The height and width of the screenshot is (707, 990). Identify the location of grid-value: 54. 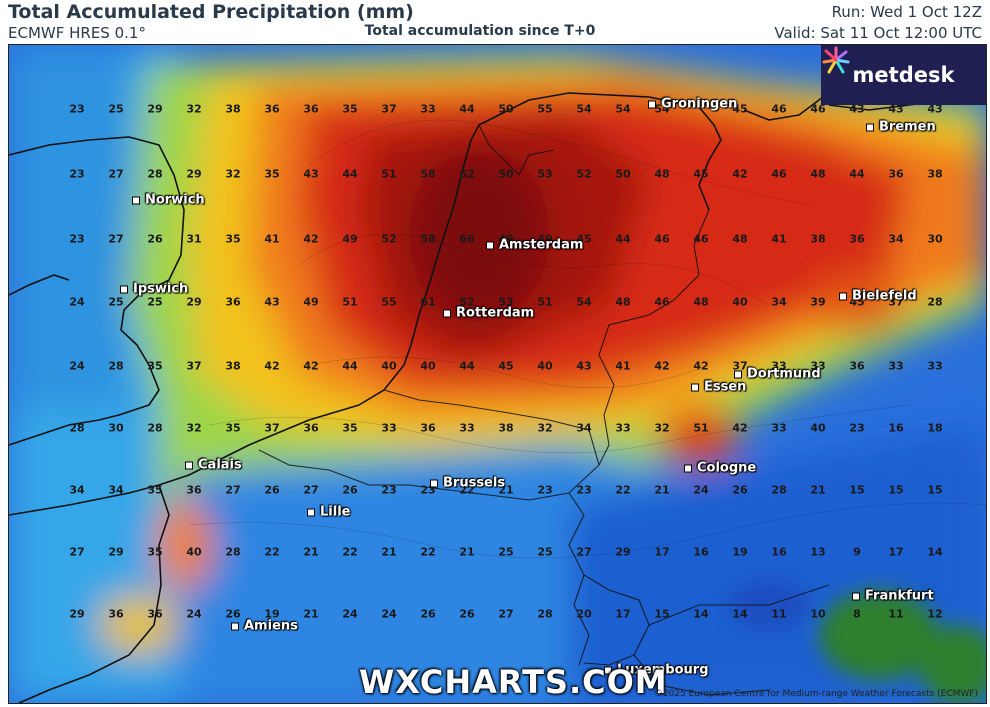
(623, 109).